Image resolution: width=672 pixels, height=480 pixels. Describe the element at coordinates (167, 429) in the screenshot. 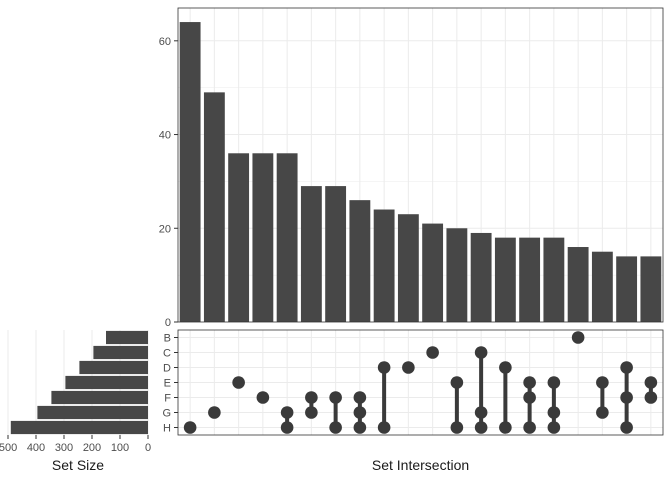

I see `set-label: H` at that location.